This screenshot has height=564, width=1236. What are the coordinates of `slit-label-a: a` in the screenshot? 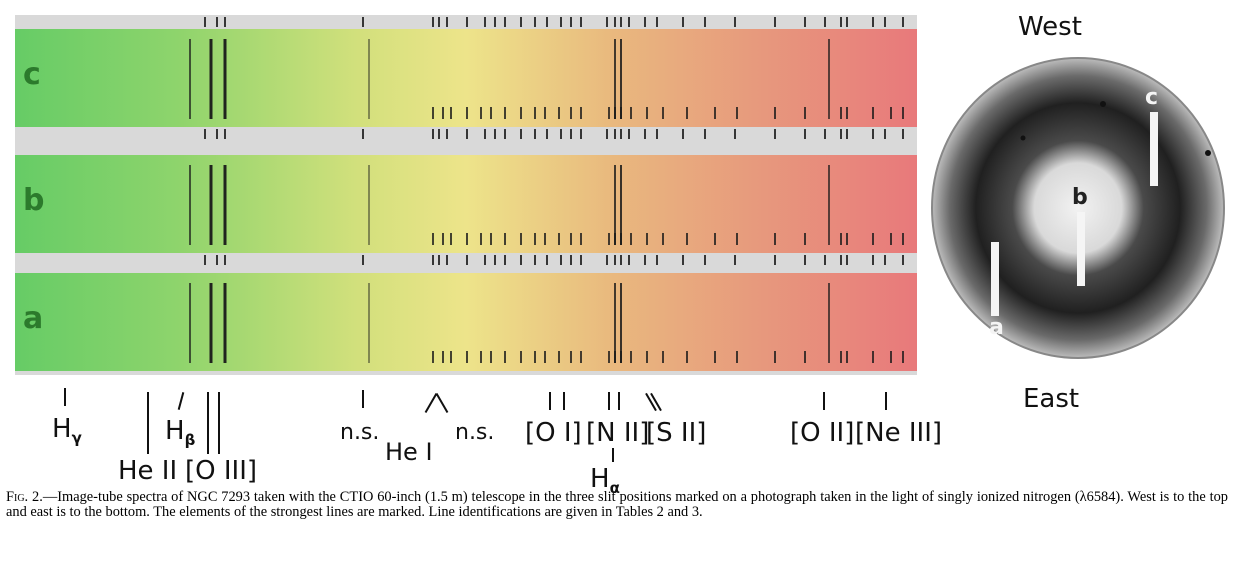 It's located at (996, 327).